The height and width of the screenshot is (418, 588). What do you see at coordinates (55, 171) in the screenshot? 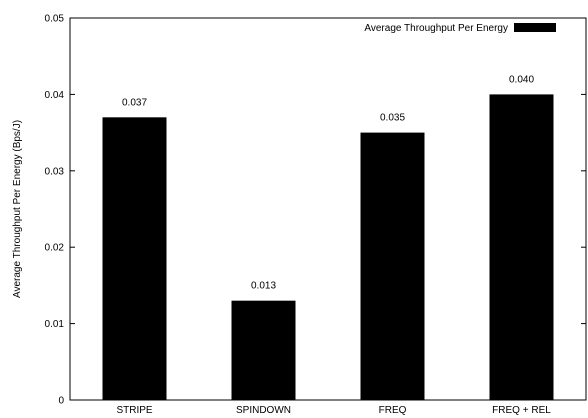
I see `y-tick-label: 0.03` at bounding box center [55, 171].